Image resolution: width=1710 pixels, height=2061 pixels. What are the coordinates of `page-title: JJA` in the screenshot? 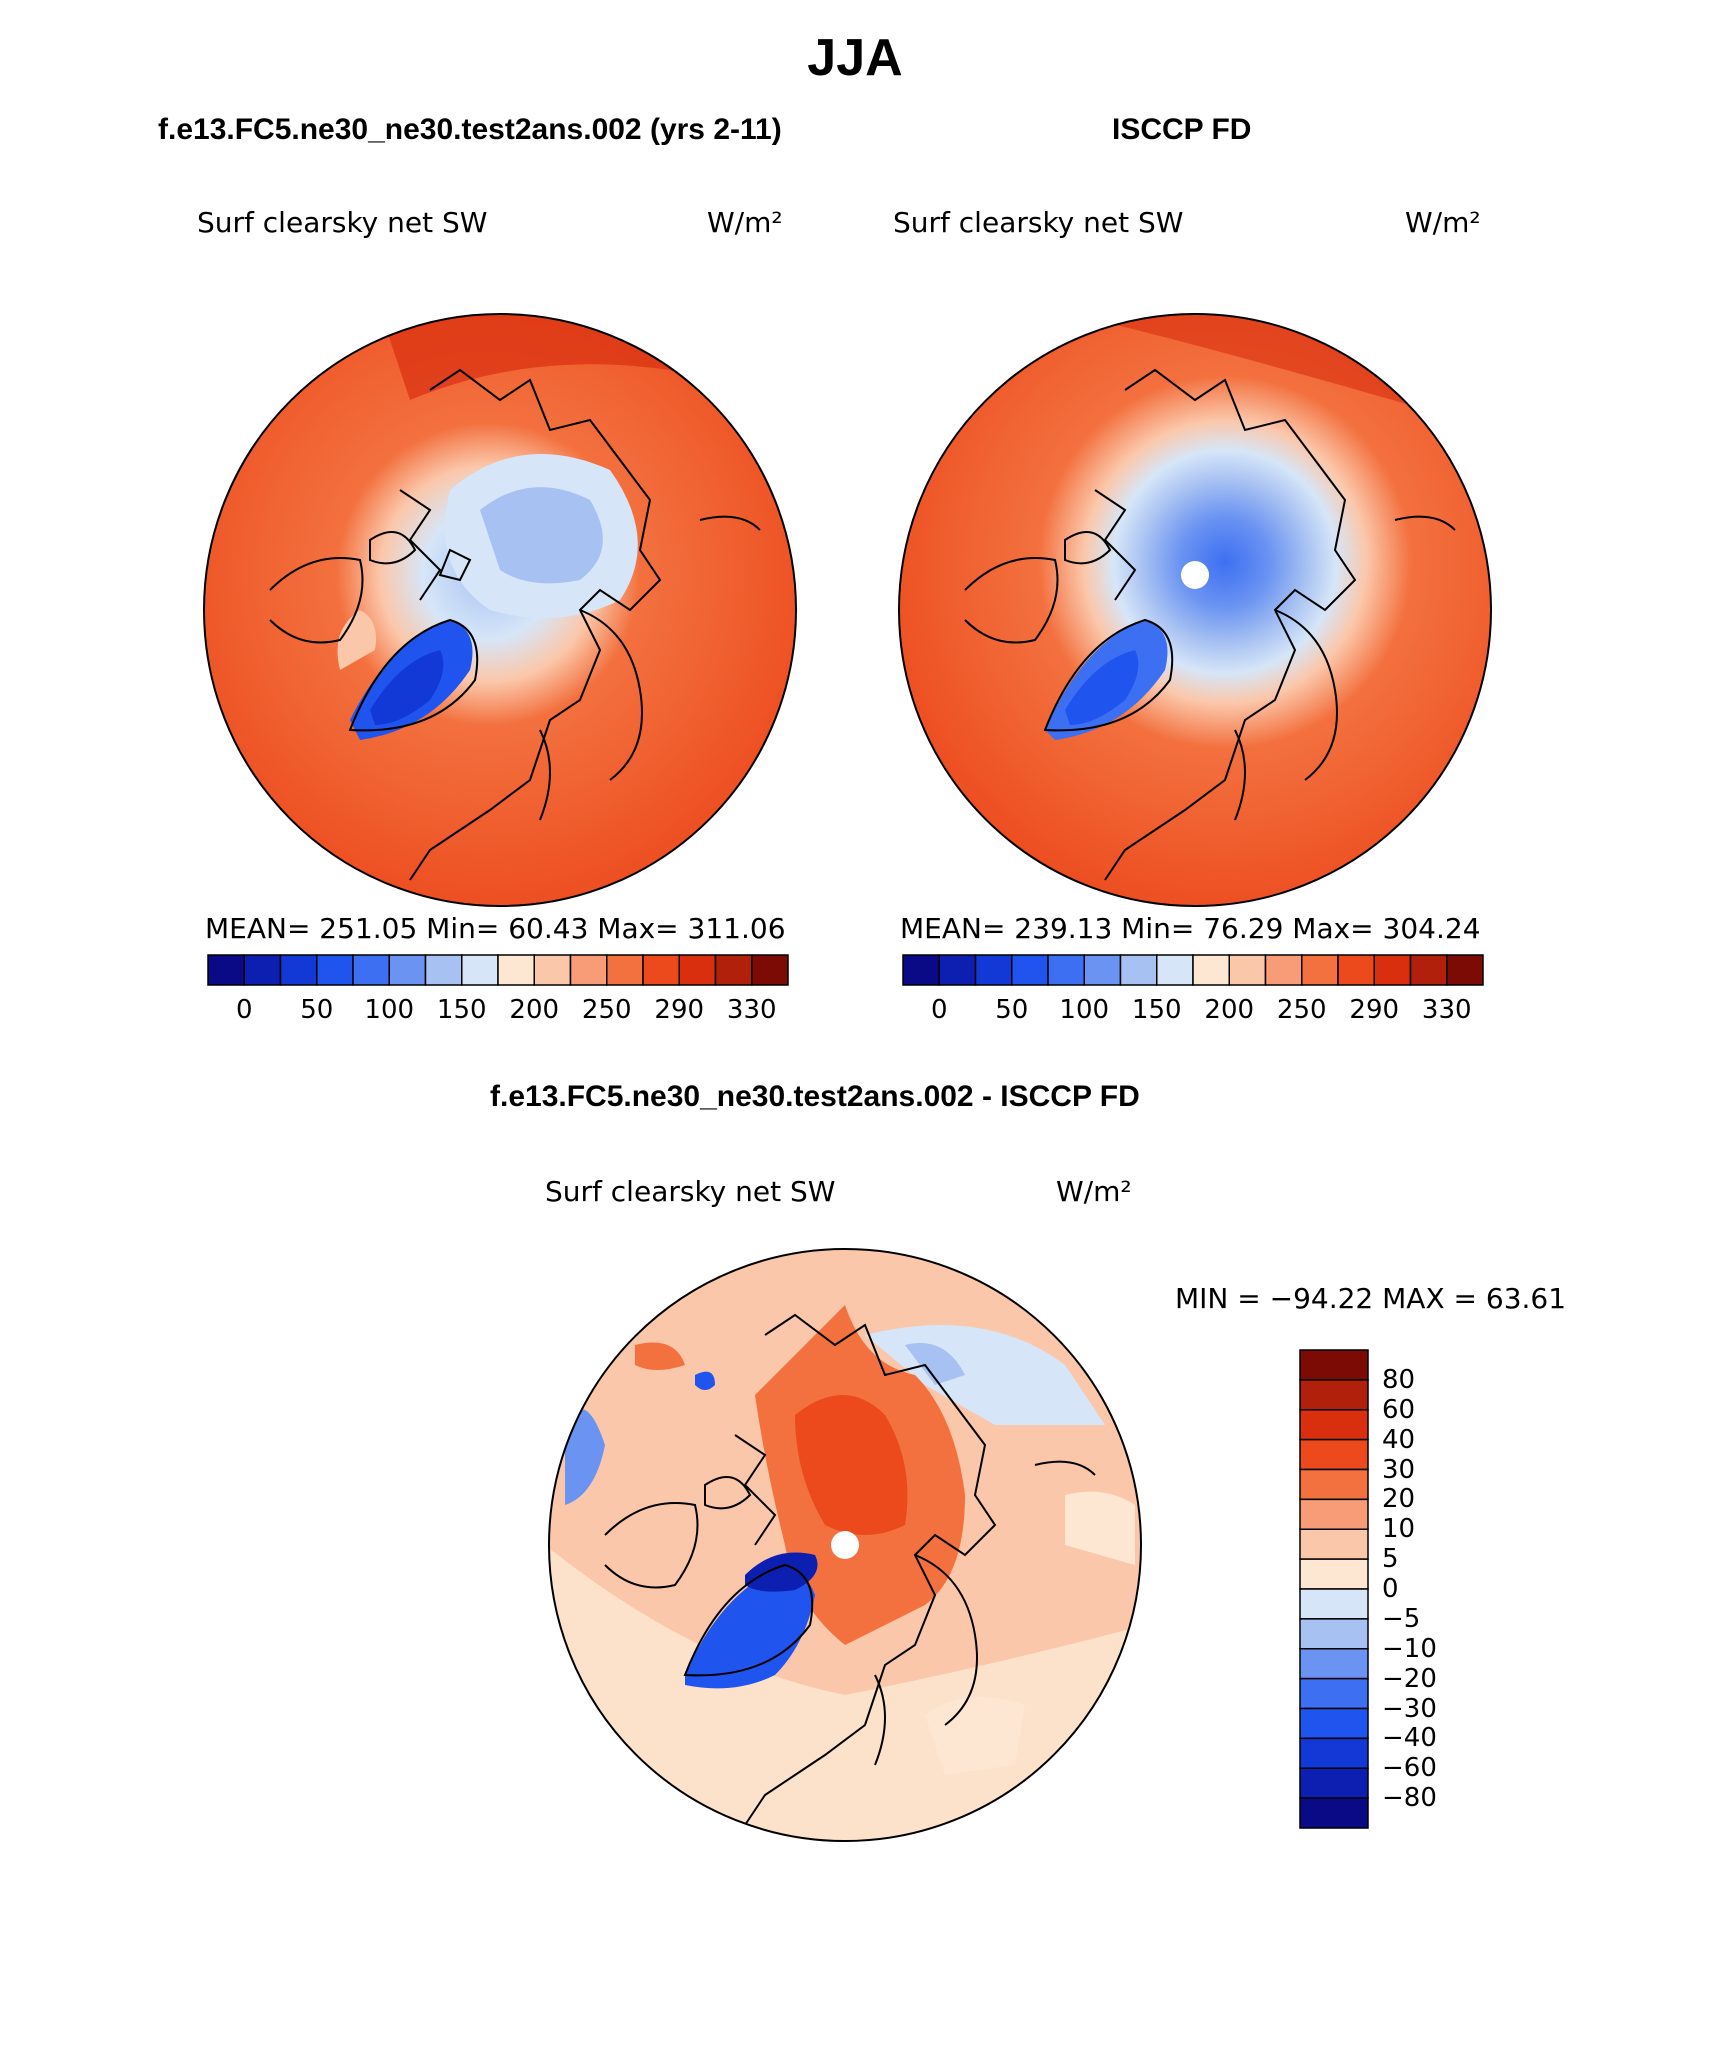 It's located at (855, 58).